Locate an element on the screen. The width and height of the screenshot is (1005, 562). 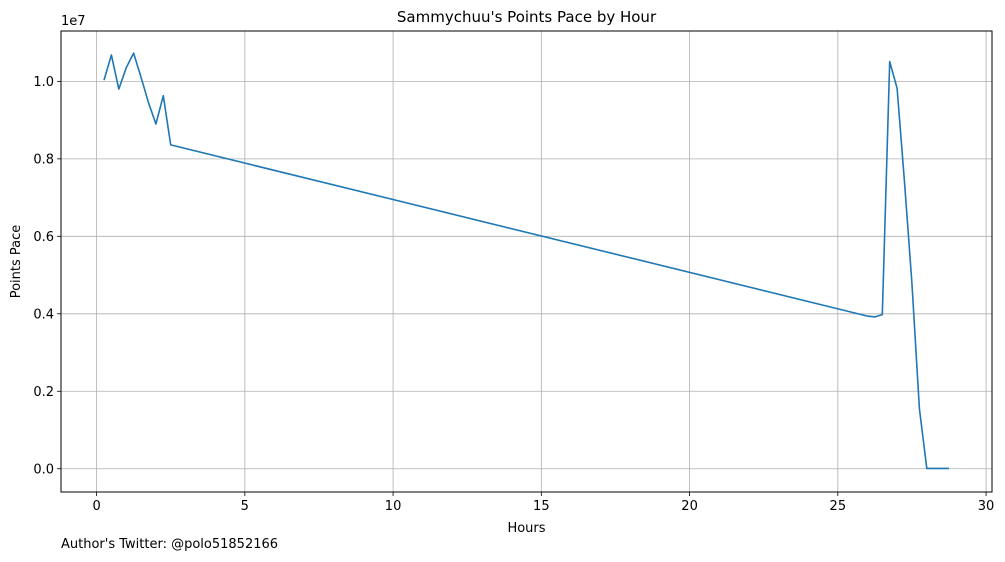
y-axis-offset-label: 1e7 is located at coordinates (73, 21).